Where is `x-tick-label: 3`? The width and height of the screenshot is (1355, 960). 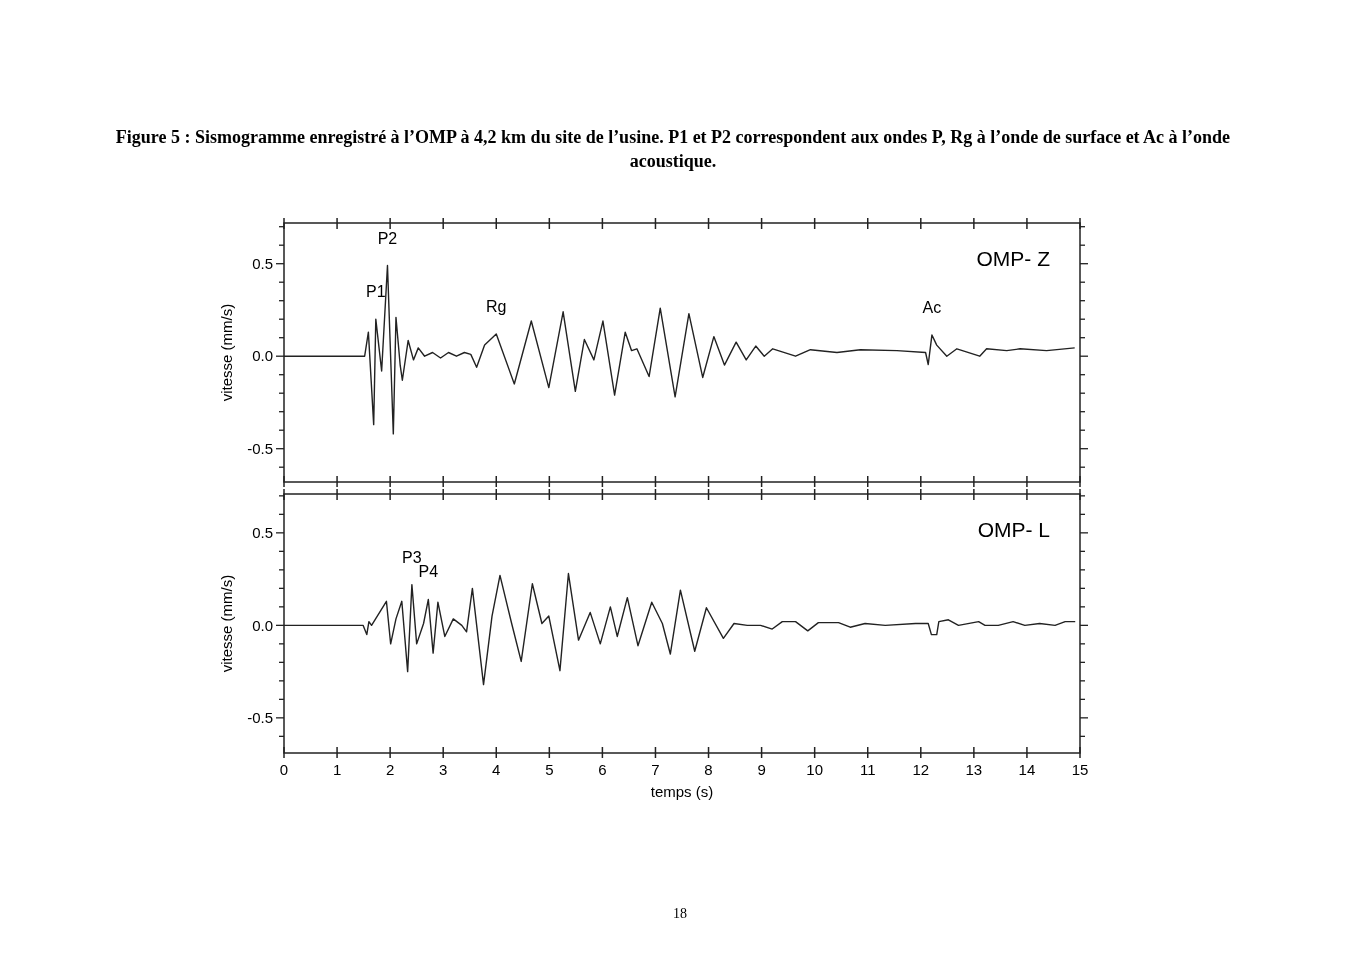
x-tick-label: 3 is located at coordinates (443, 769).